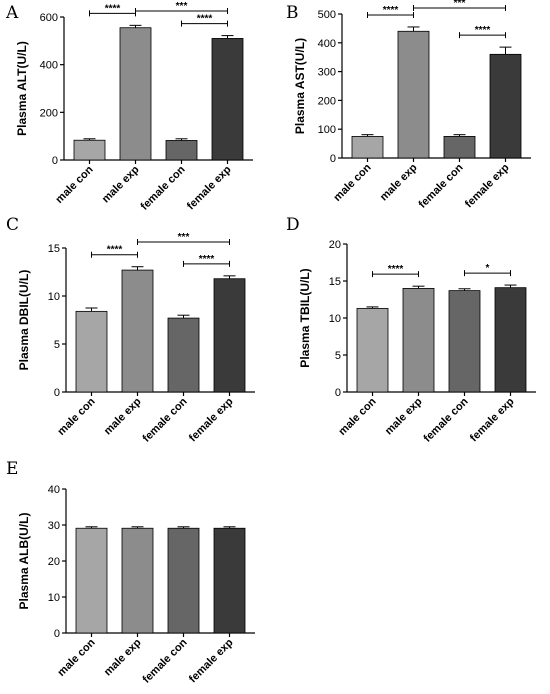 The width and height of the screenshot is (550, 694). I want to click on panel-letter: B, so click(292, 13).